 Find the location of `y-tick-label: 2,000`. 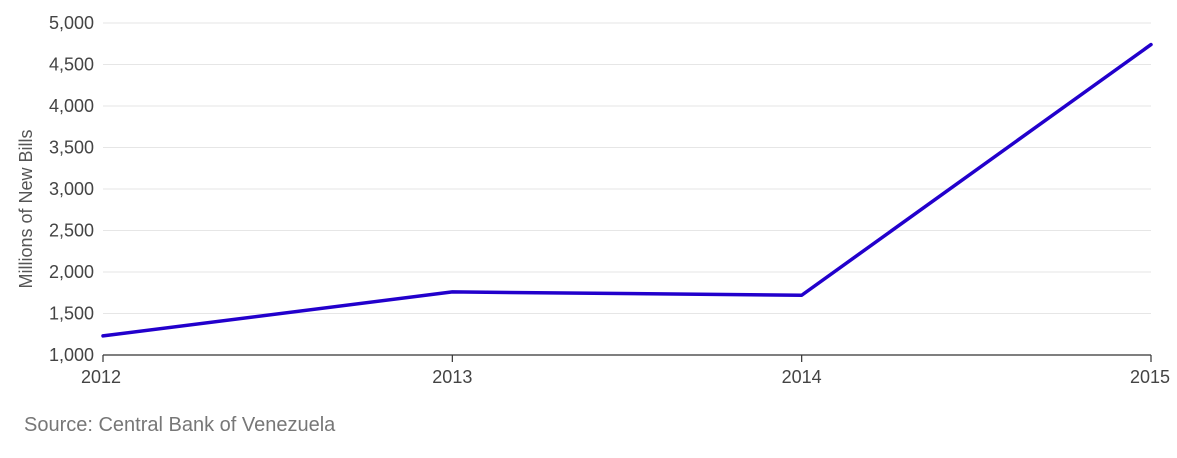

y-tick-label: 2,000 is located at coordinates (71, 272).